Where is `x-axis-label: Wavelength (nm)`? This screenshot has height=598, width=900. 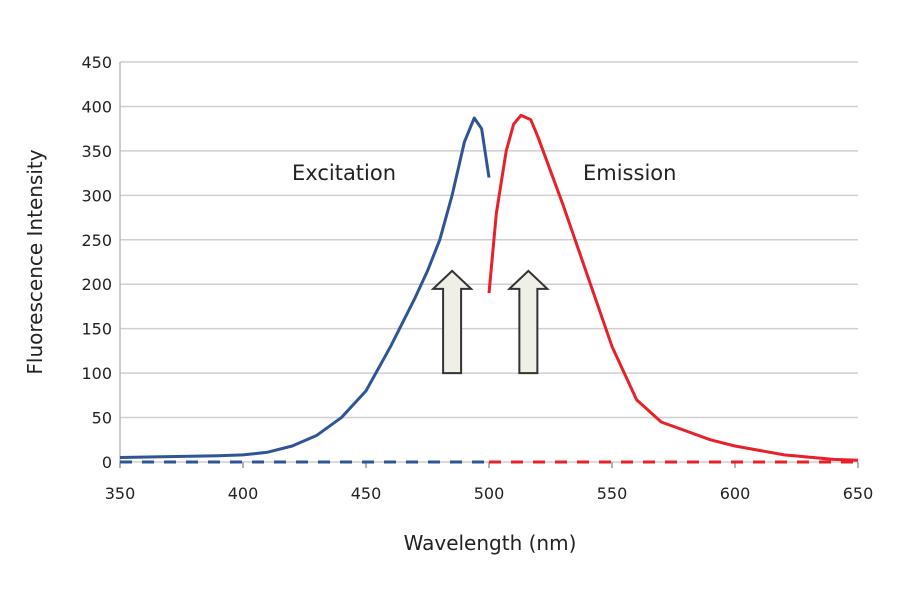 x-axis-label: Wavelength (nm) is located at coordinates (490, 543).